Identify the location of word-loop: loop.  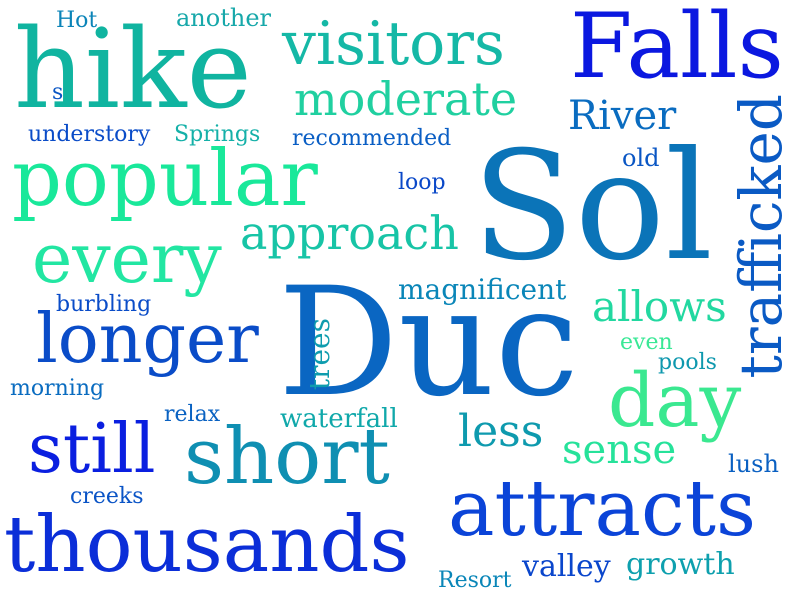
(422, 182).